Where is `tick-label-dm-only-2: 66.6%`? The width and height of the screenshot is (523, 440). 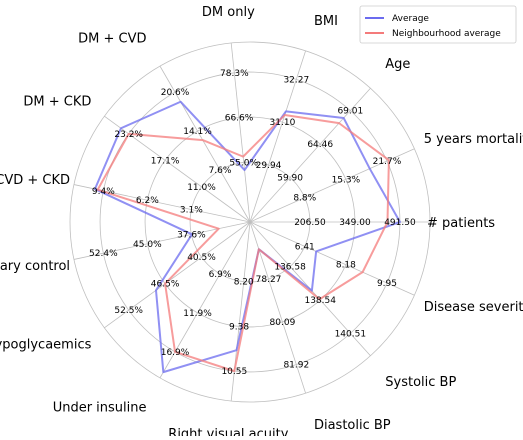 tick-label-dm-only-2: 66.6% is located at coordinates (239, 119).